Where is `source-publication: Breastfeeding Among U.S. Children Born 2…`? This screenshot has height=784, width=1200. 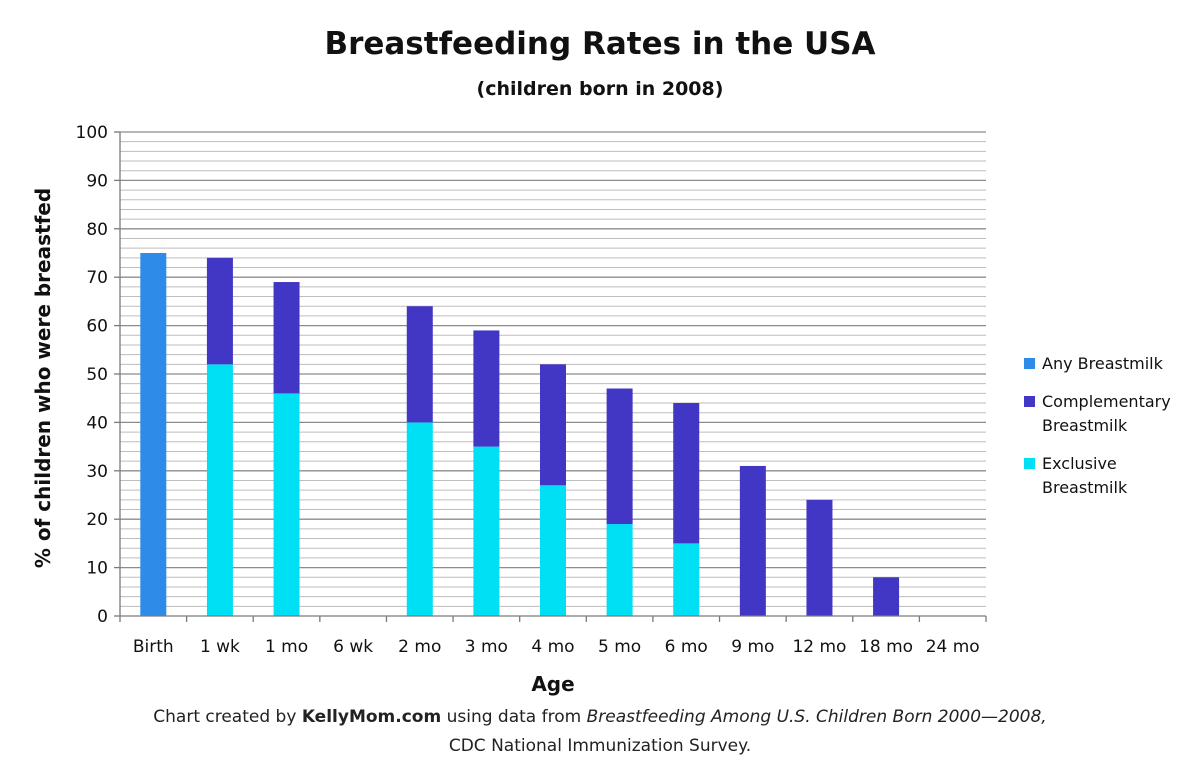
source-publication: Breastfeeding Among U.S. Children Born 2… is located at coordinates (816, 717).